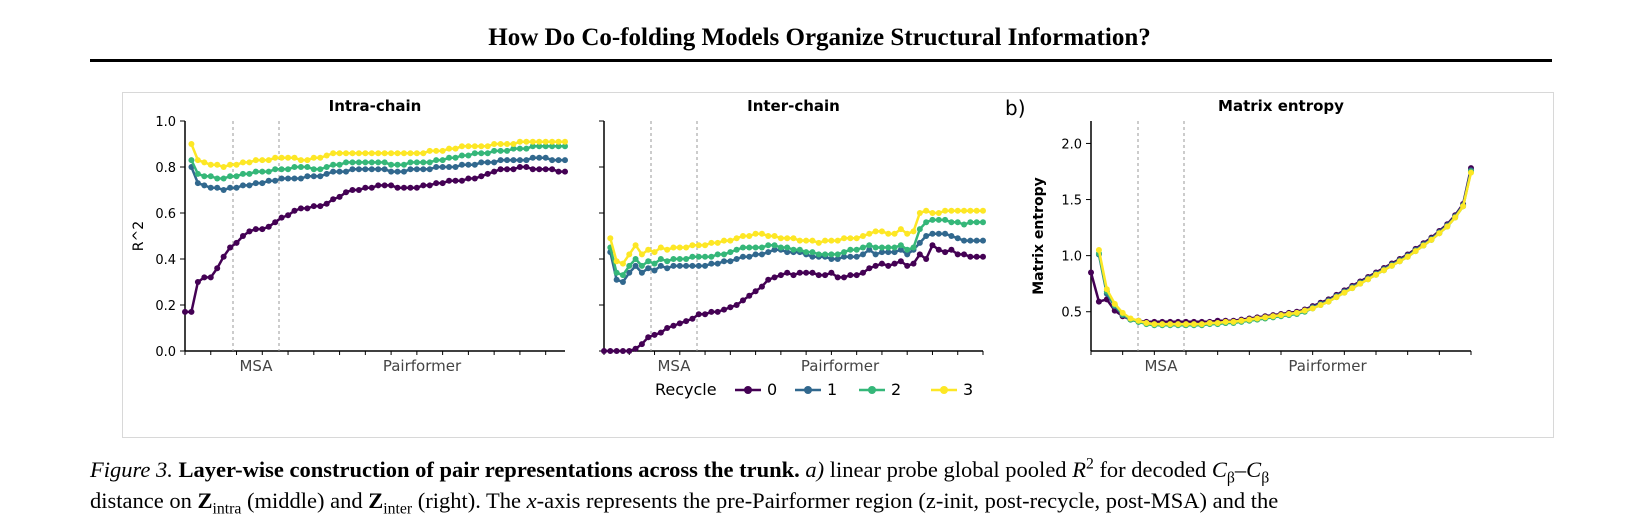  I want to click on series-line, so click(1281, 245).